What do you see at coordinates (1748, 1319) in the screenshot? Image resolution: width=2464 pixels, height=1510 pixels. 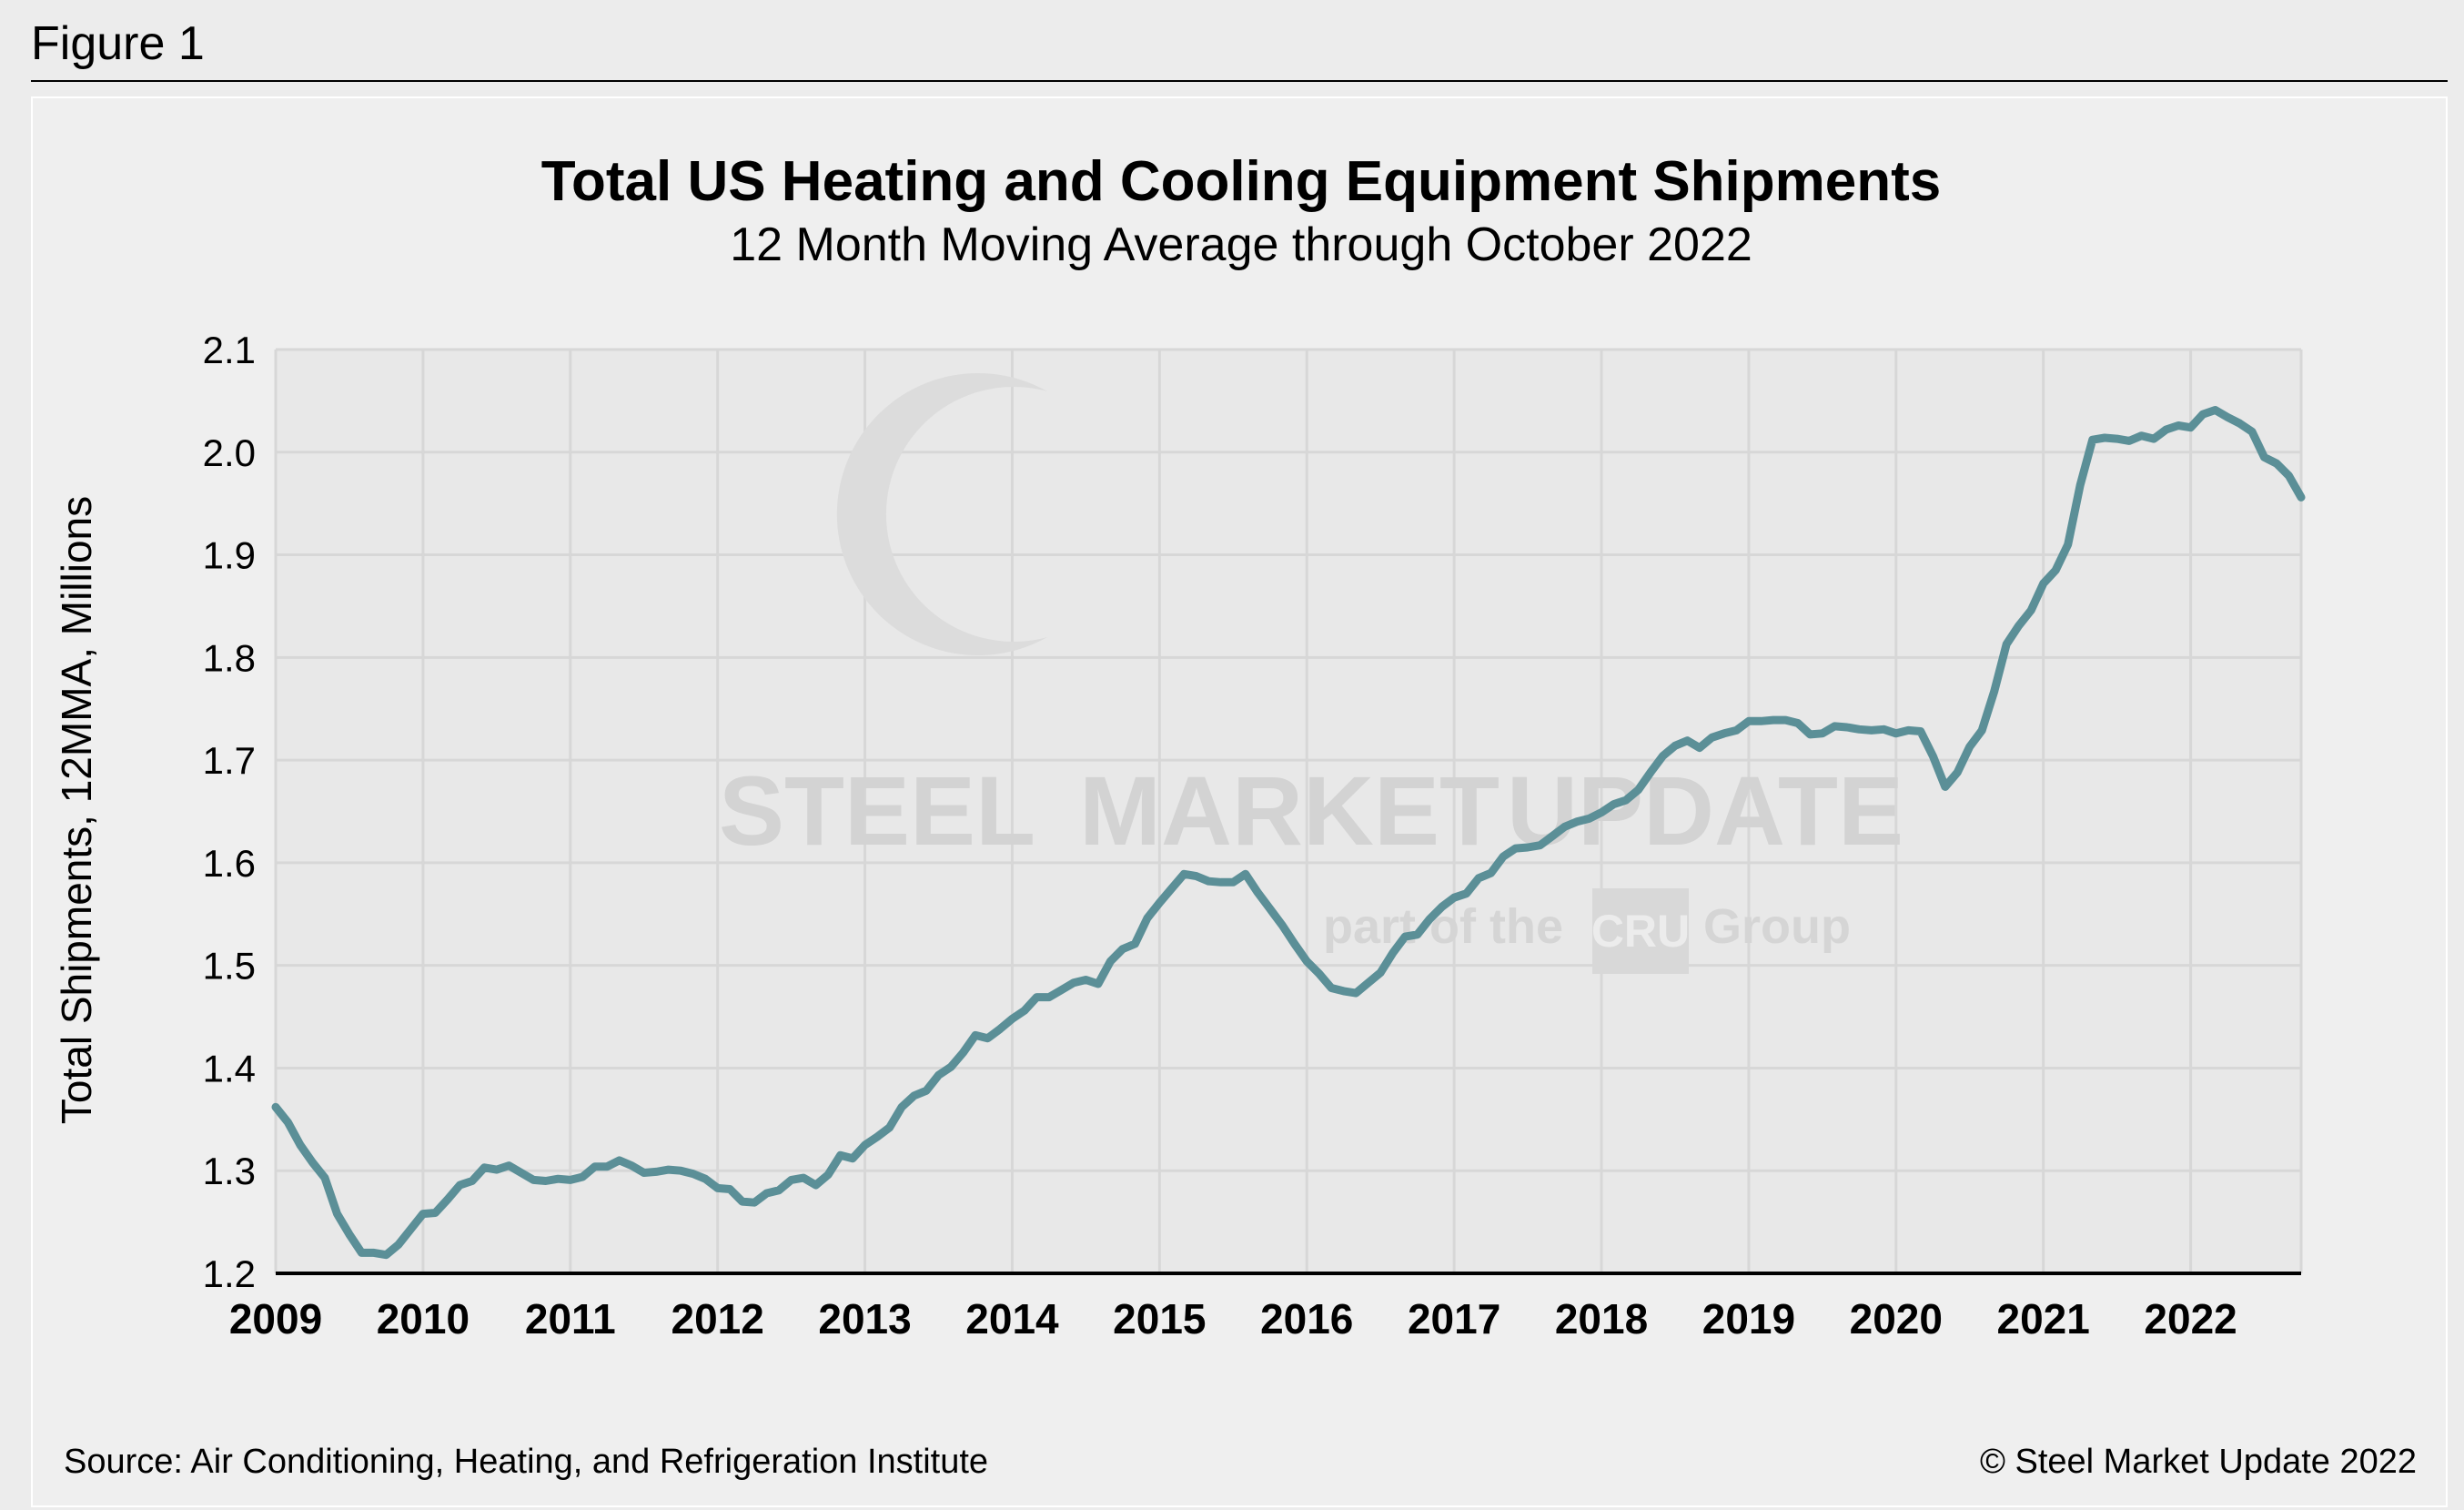 I see `x-tick-label: 2019` at bounding box center [1748, 1319].